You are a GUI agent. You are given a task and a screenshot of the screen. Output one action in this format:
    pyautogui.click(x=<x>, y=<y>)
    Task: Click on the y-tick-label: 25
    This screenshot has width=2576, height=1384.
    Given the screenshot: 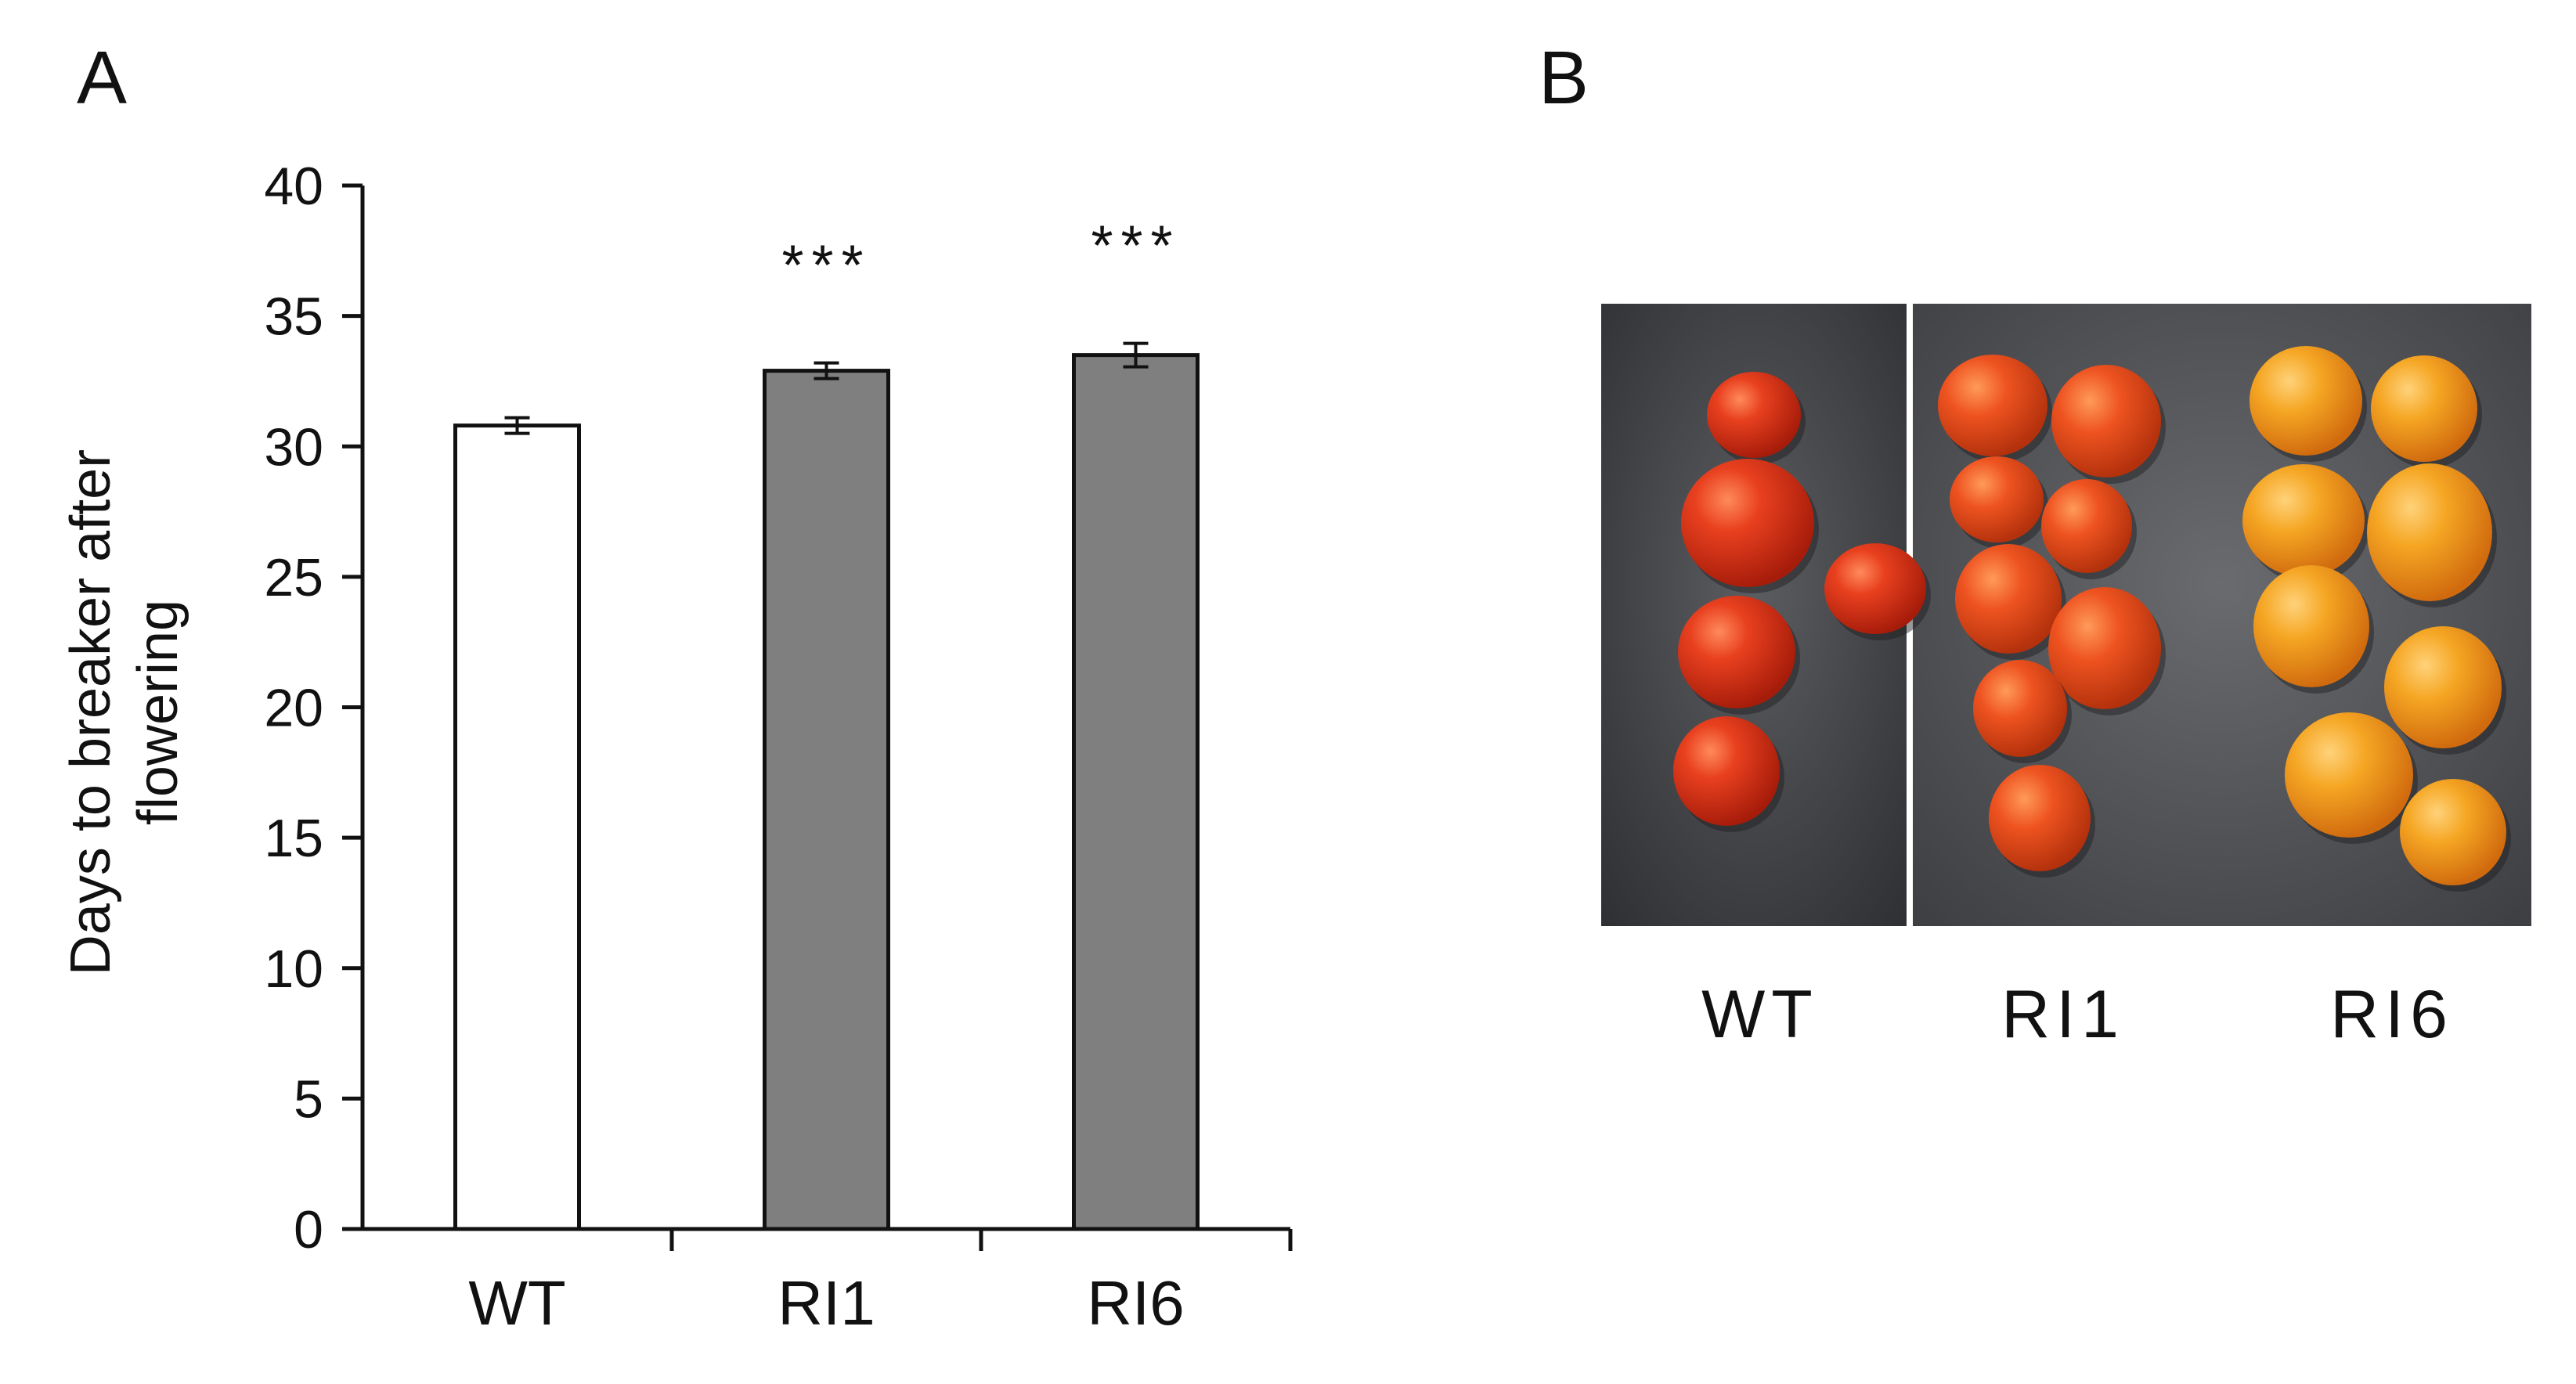 What is the action you would take?
    pyautogui.click(x=293, y=577)
    